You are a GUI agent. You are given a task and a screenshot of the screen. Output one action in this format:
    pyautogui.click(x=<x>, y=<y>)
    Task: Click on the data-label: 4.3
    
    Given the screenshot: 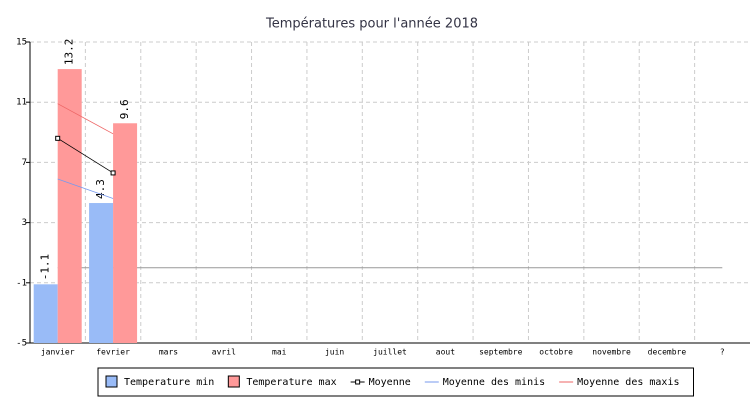 What is the action you would take?
    pyautogui.click(x=100, y=189)
    